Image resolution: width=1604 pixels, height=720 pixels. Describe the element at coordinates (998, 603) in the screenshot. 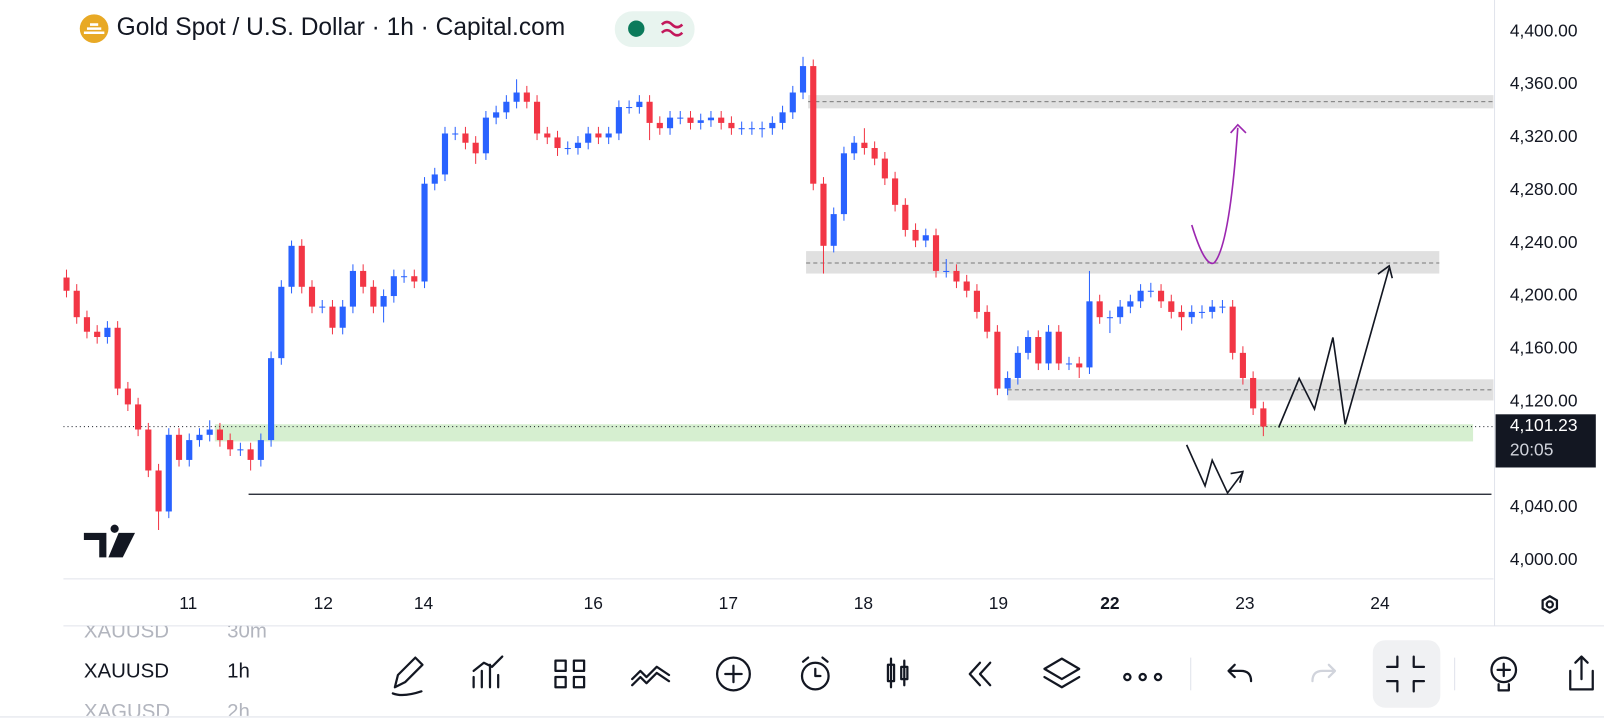

I see `x-tick-label: 19` at that location.